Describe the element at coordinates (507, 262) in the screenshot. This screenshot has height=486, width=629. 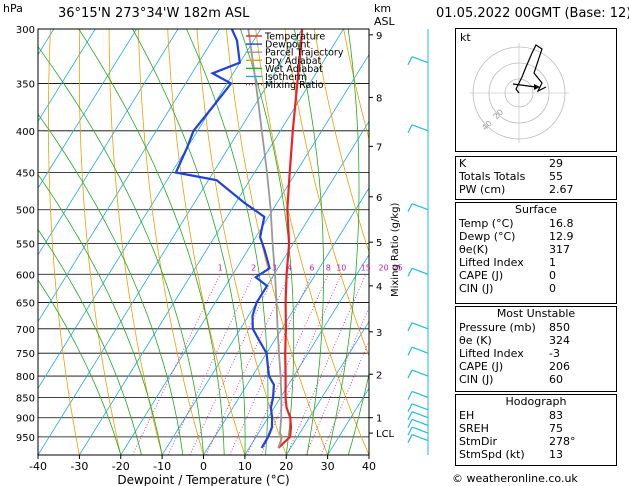
I see `surface-row: Lifted Index 1` at that location.